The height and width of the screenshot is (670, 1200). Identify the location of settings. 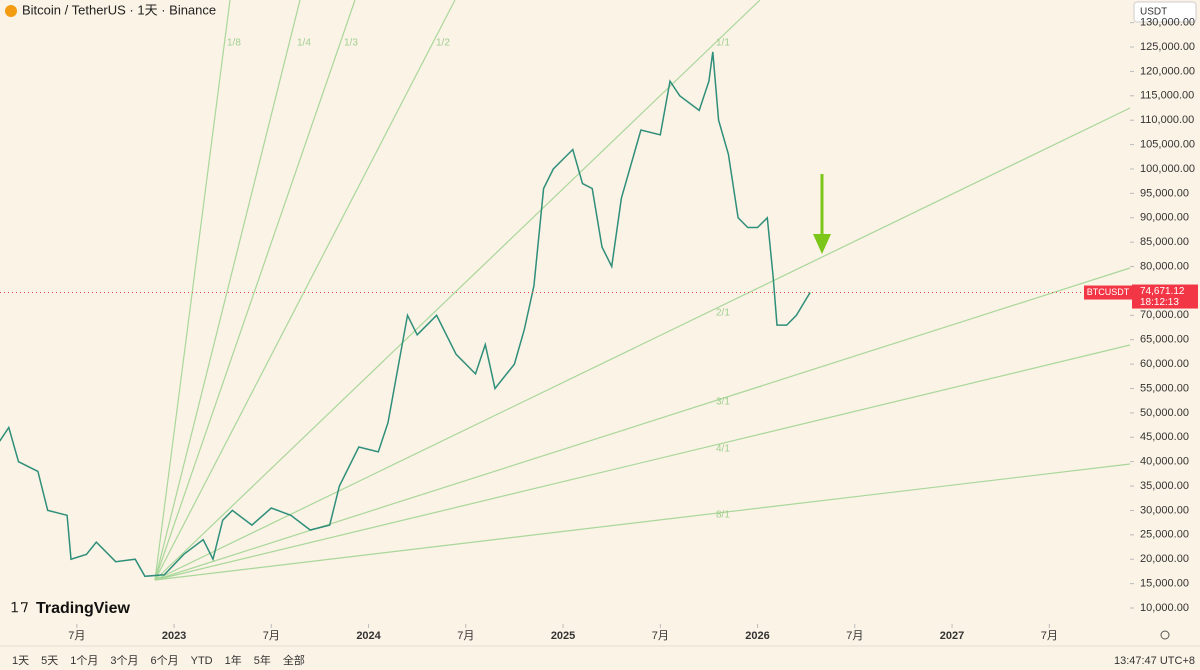
(1165, 635).